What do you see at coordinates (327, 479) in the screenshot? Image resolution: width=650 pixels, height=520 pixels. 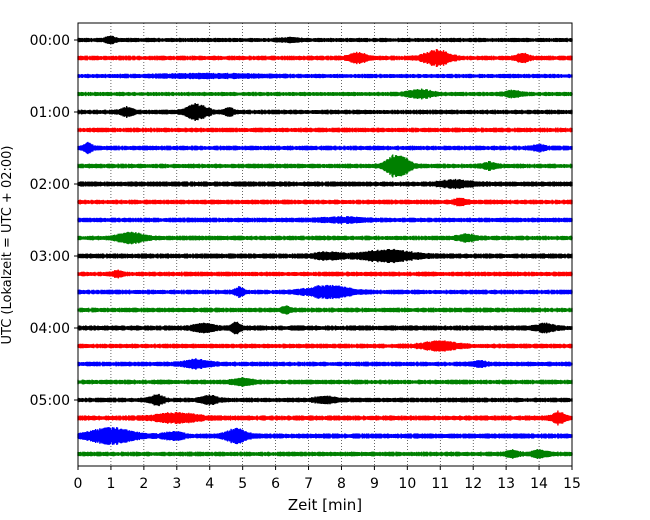 I see `x-axis-ticks: 0 1 2 3 4 5 6 7 8 9 10 11 12 13 14 15` at bounding box center [327, 479].